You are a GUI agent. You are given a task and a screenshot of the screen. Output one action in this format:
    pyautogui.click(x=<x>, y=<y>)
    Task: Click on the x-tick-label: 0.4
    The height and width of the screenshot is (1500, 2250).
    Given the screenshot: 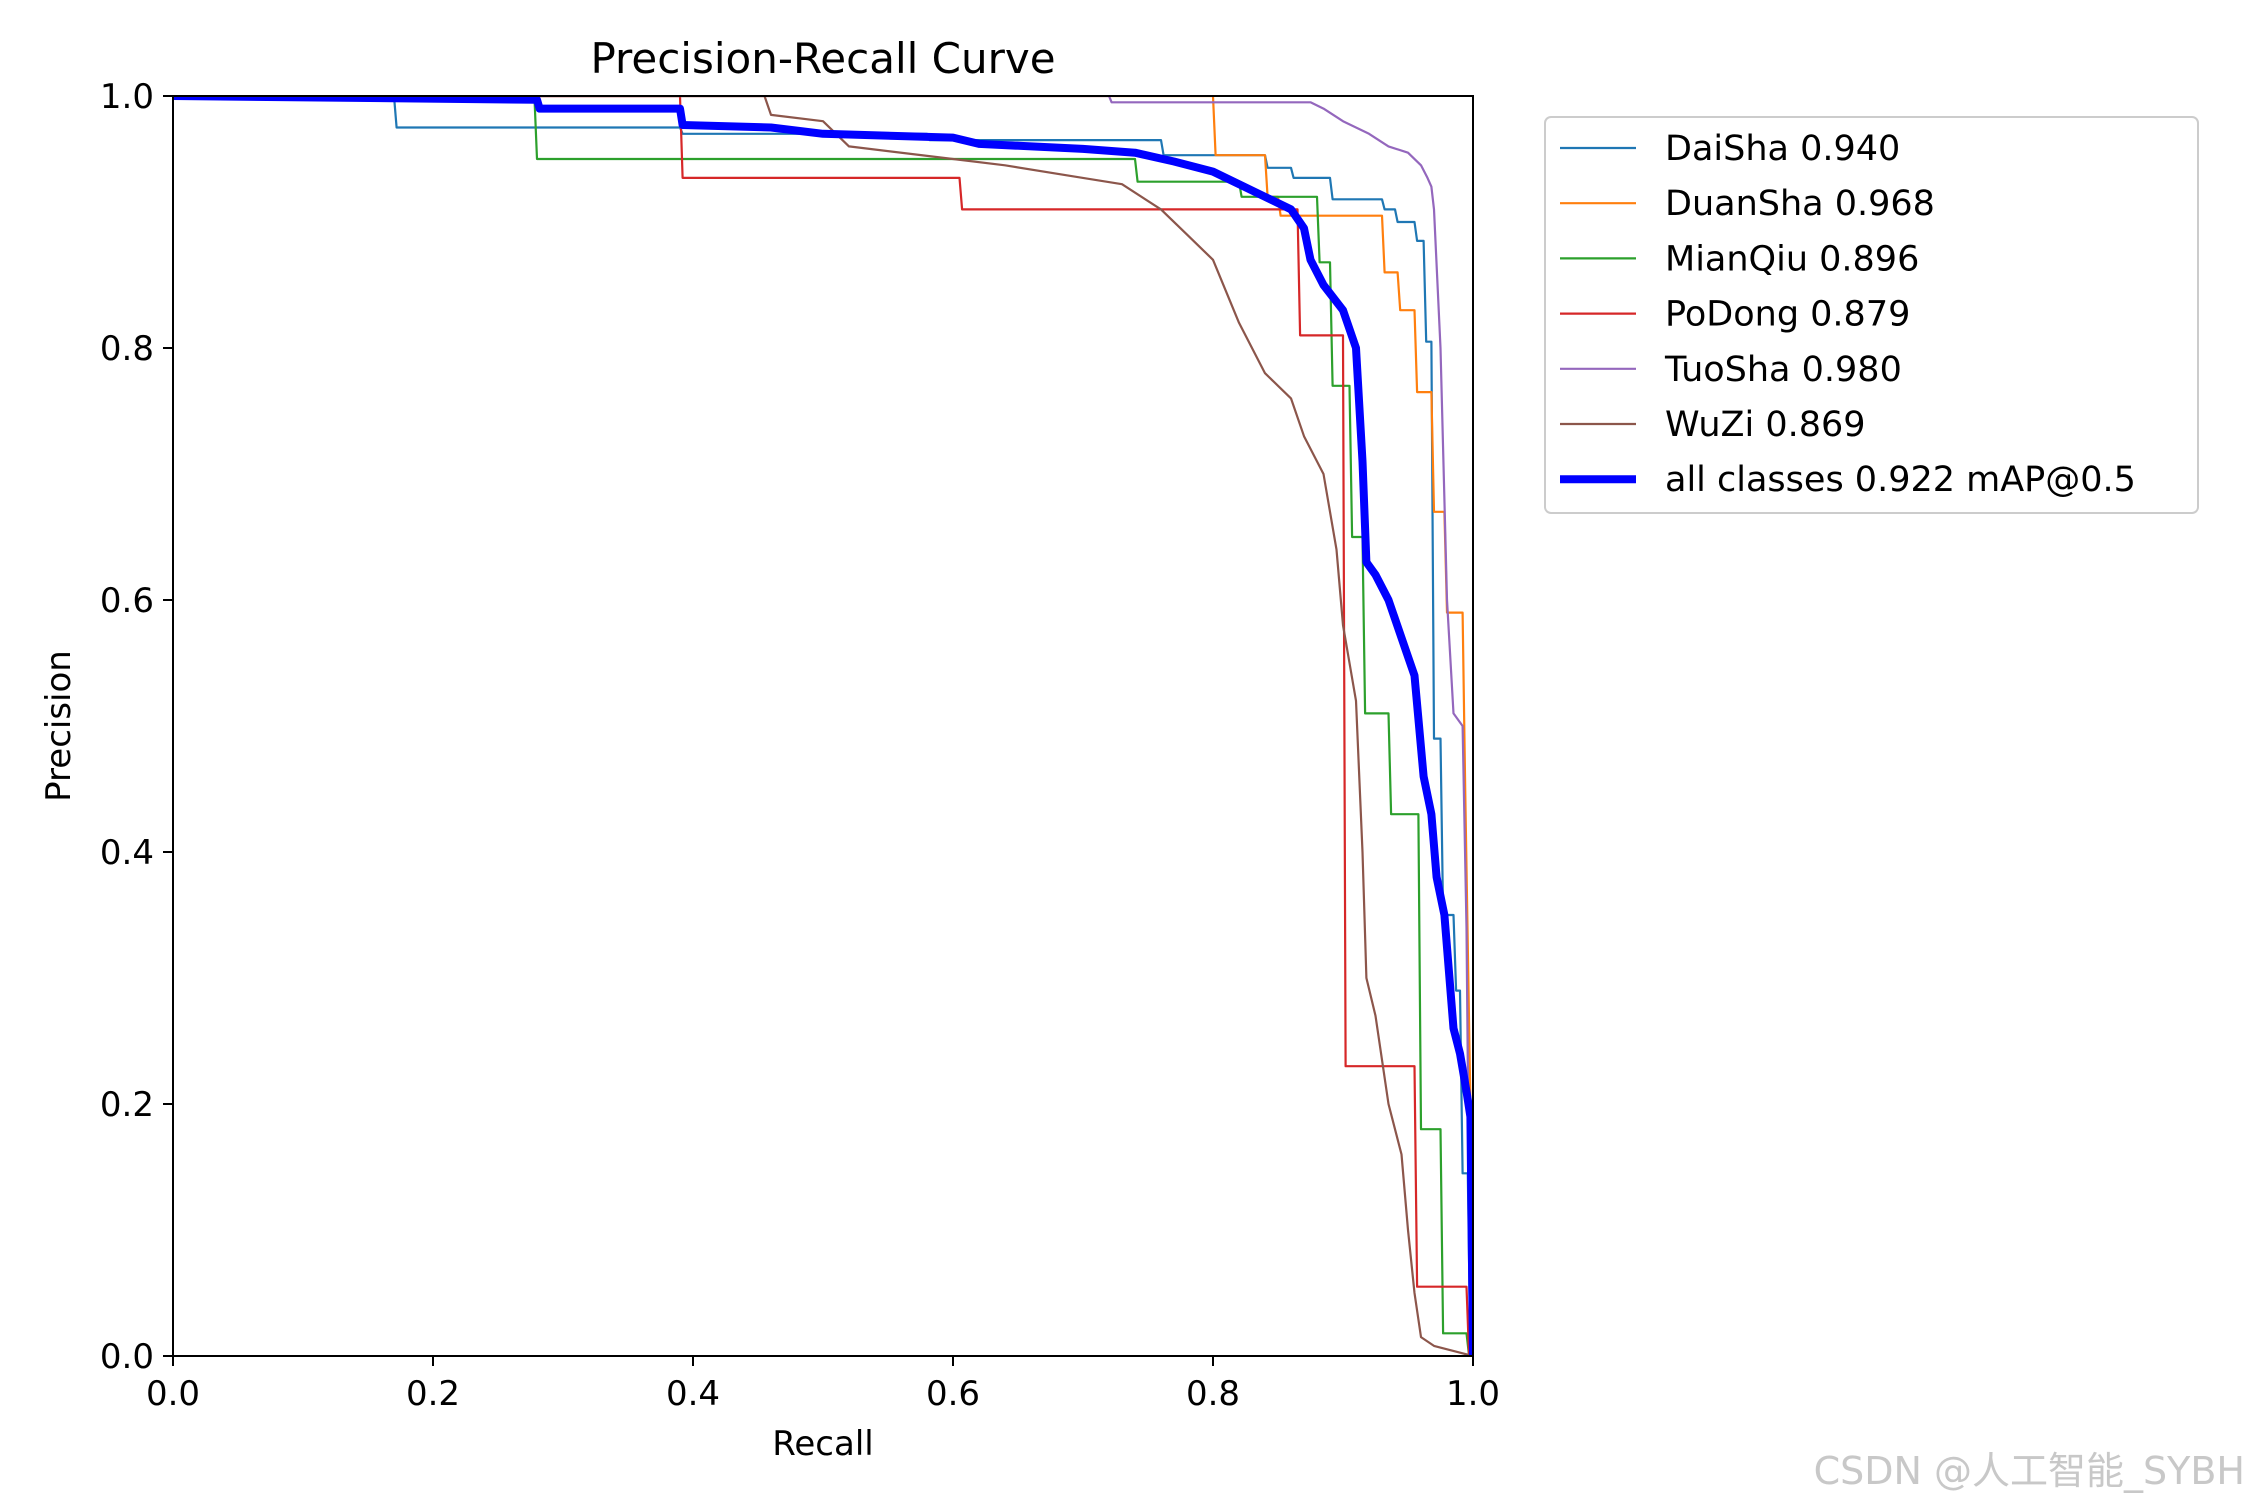 What is the action you would take?
    pyautogui.click(x=693, y=1394)
    